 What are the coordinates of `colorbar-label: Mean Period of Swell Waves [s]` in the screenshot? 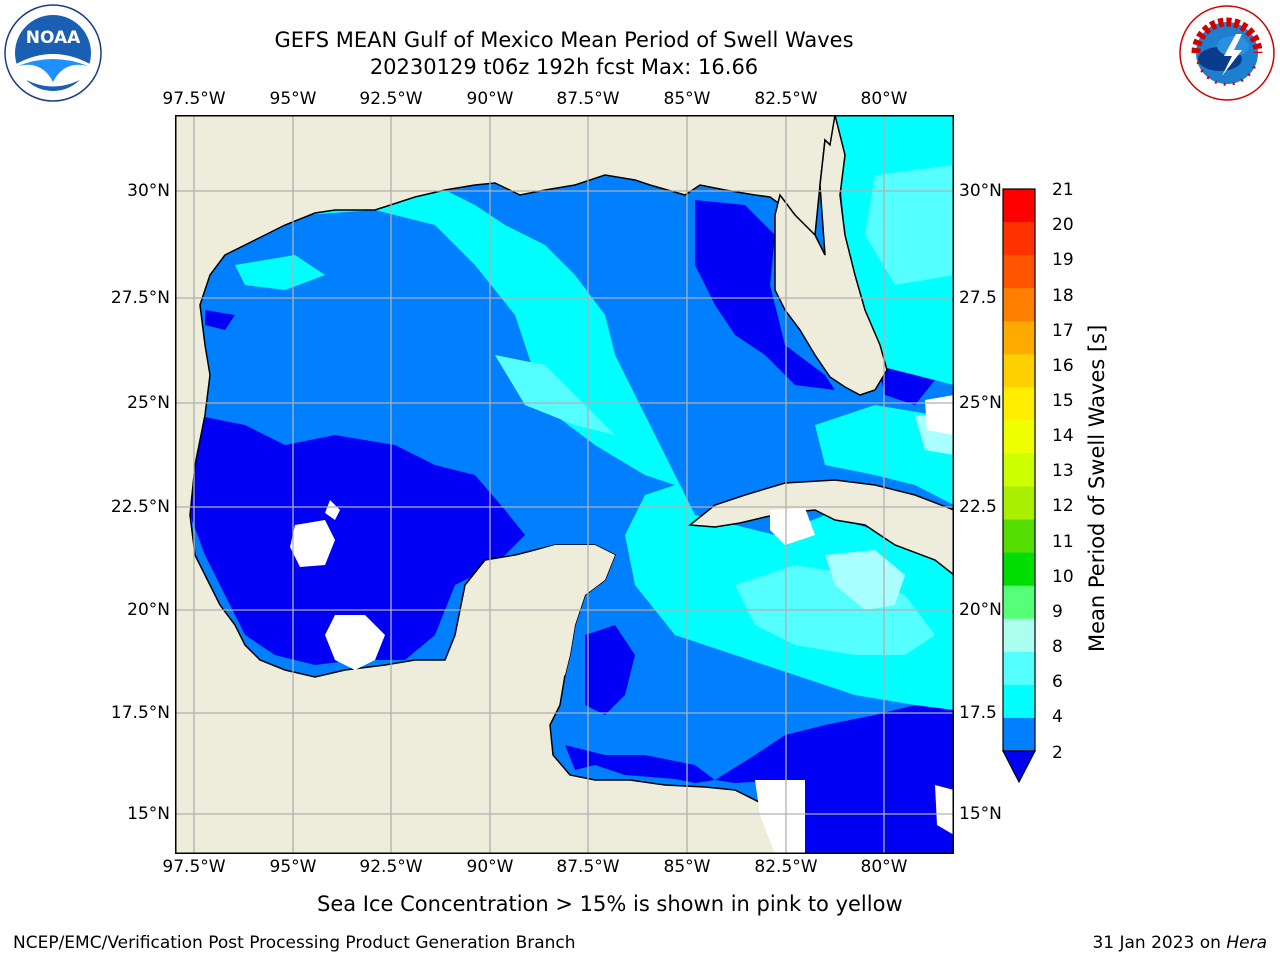 It's located at (1097, 488).